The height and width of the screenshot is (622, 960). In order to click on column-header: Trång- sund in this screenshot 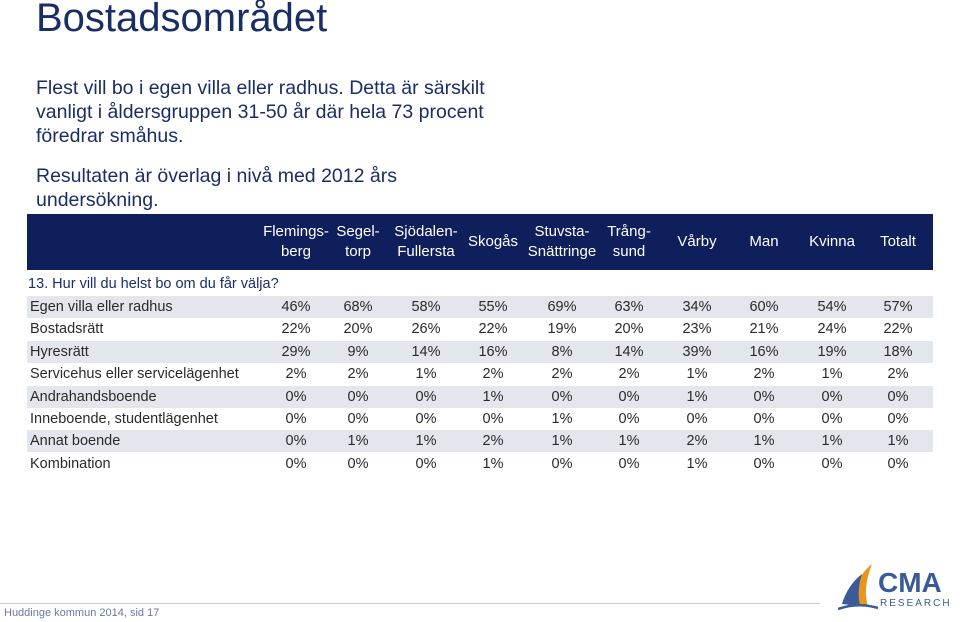, I will do `click(629, 241)`.